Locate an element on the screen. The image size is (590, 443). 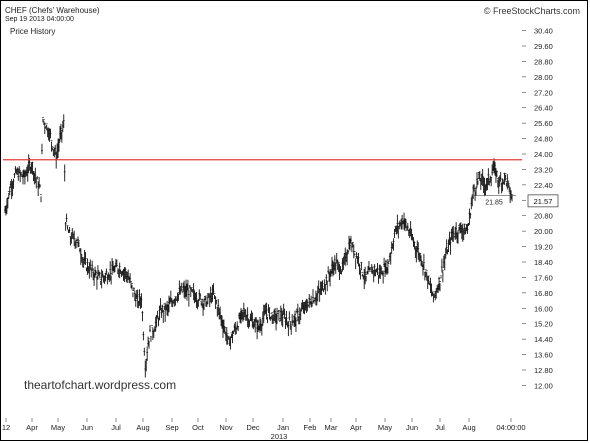
y-tick-label: 20.80 is located at coordinates (543, 216).